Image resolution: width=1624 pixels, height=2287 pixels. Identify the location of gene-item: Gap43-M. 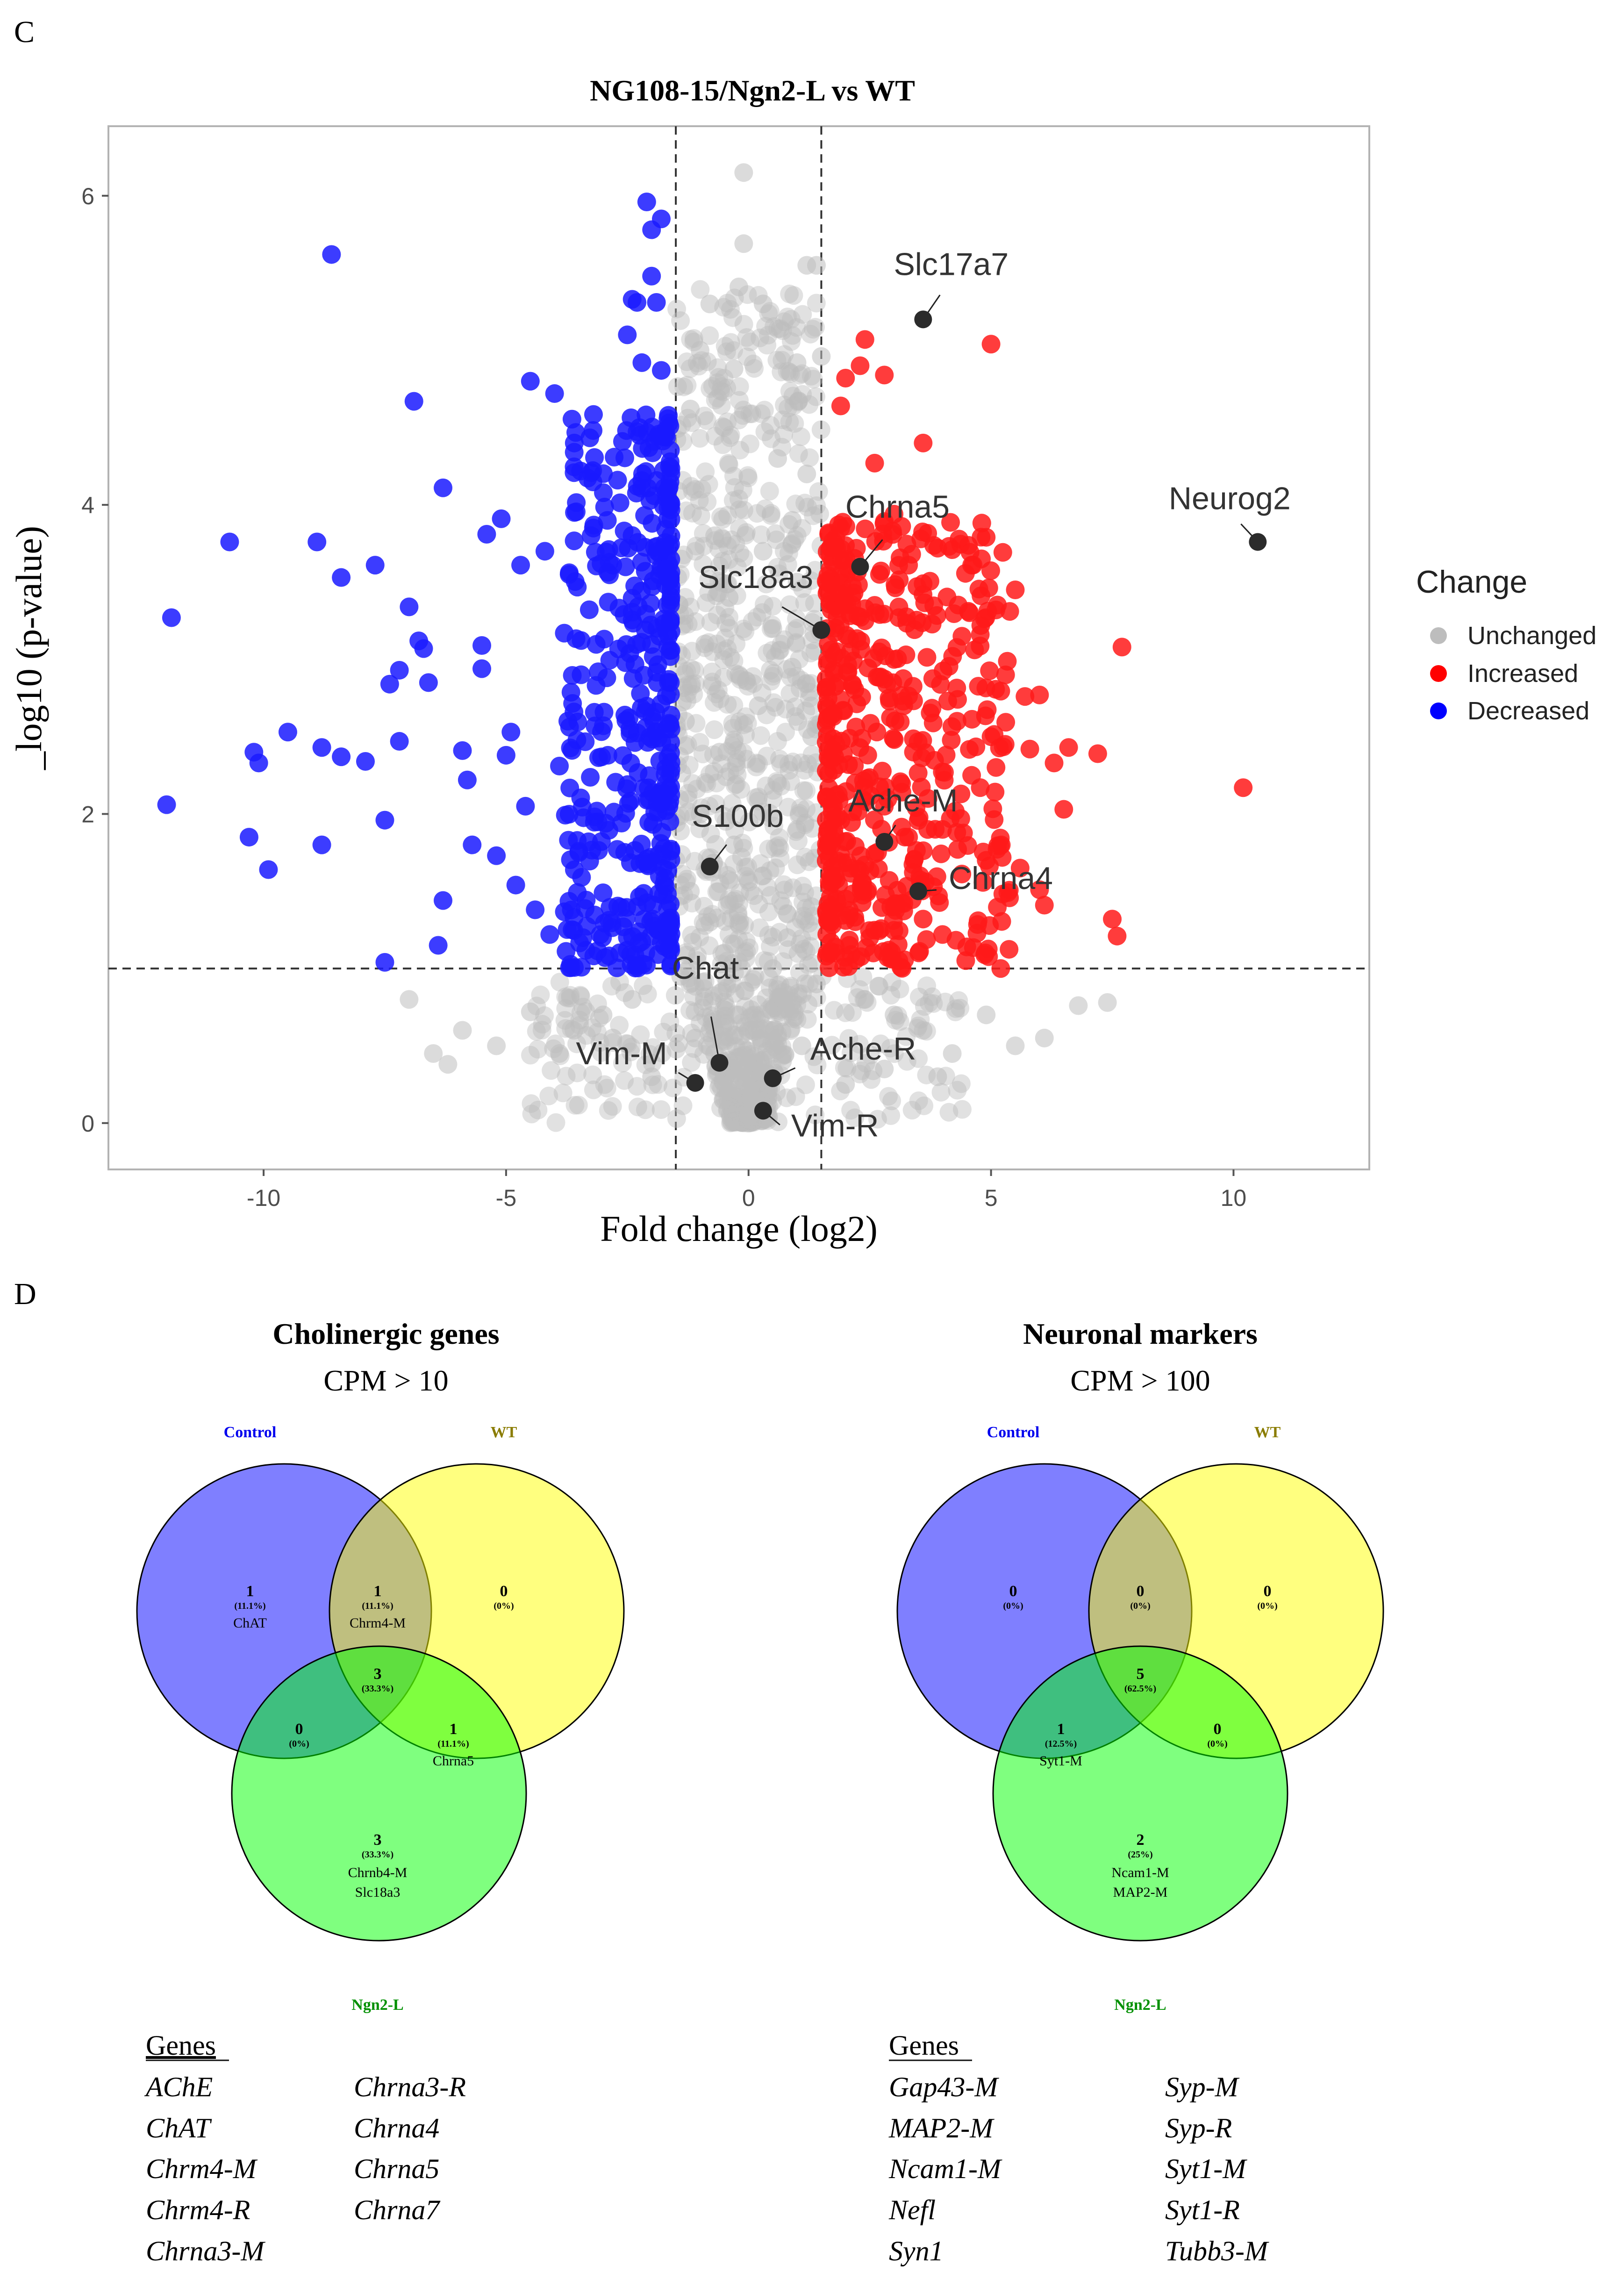
(944, 2087).